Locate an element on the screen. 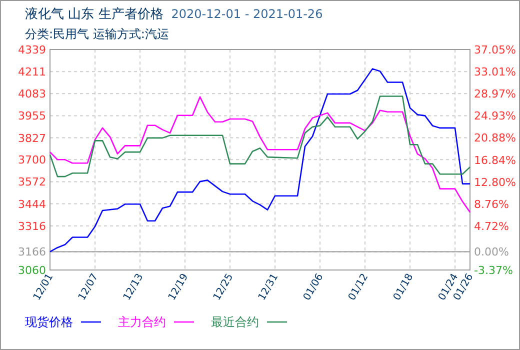 The height and width of the screenshot is (350, 520). y-tick-label: 3827 is located at coordinates (32, 138).